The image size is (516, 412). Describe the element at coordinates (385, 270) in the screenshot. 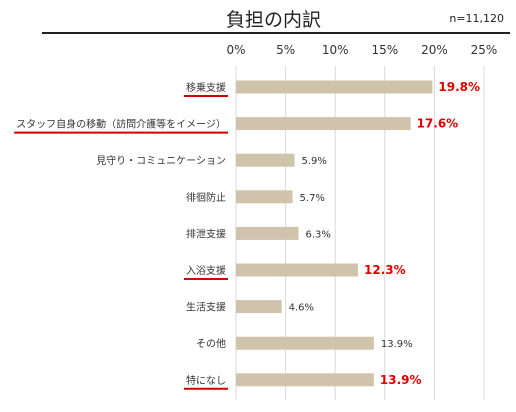

I see `value-label: 12.3%` at that location.